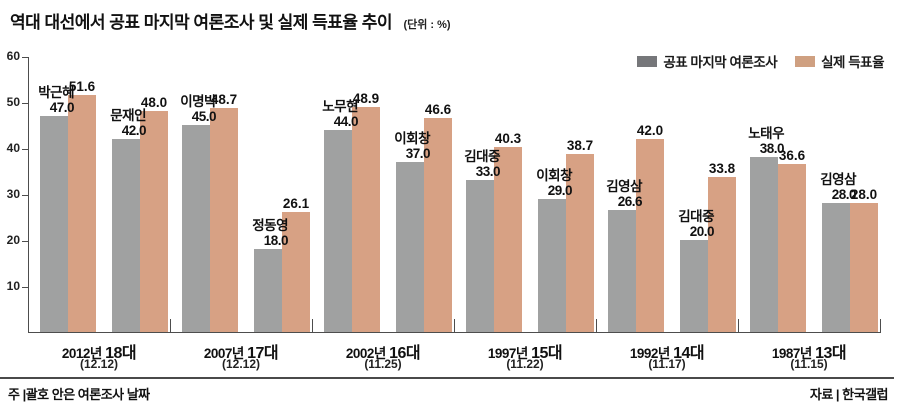 The image size is (900, 414). What do you see at coordinates (792, 155) in the screenshot?
I see `actual-value-label: 36.6` at bounding box center [792, 155].